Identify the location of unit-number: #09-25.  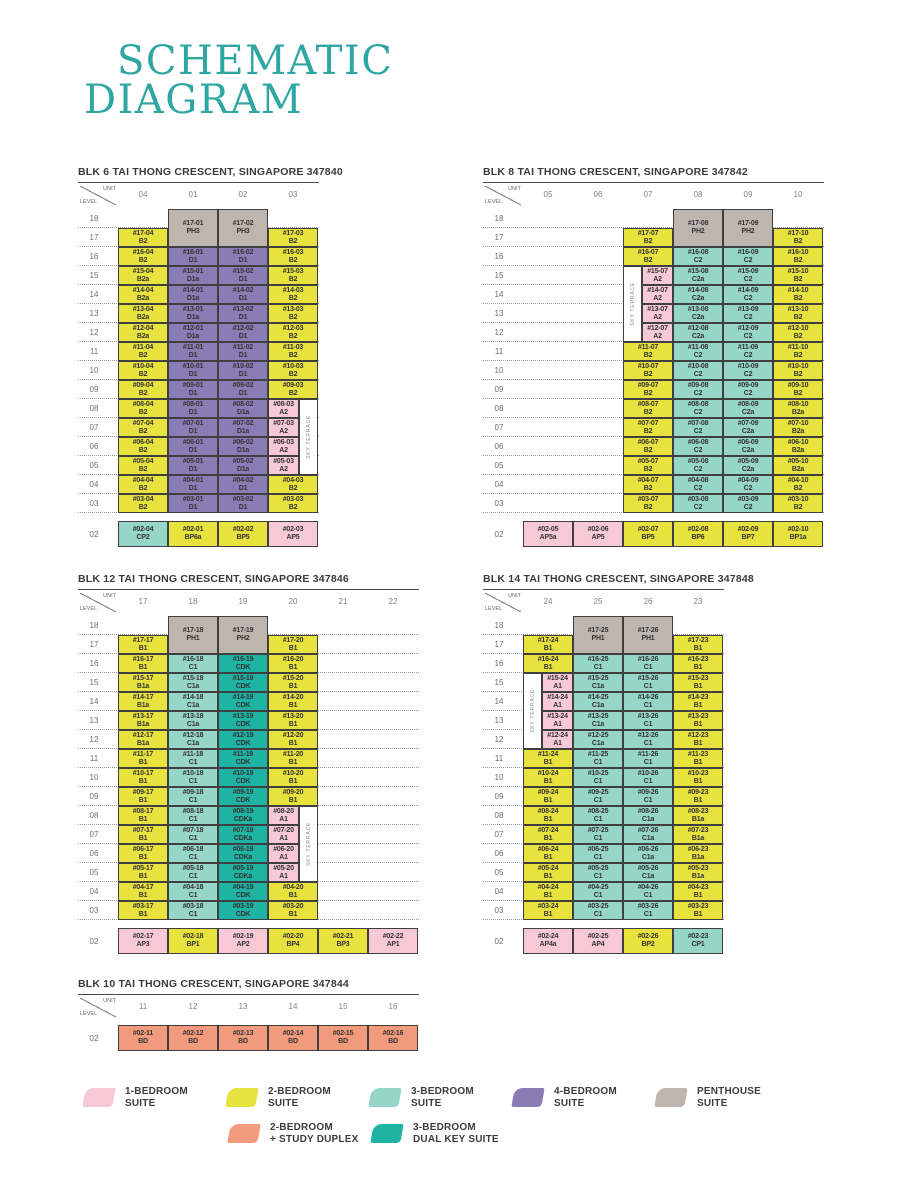
(598, 792).